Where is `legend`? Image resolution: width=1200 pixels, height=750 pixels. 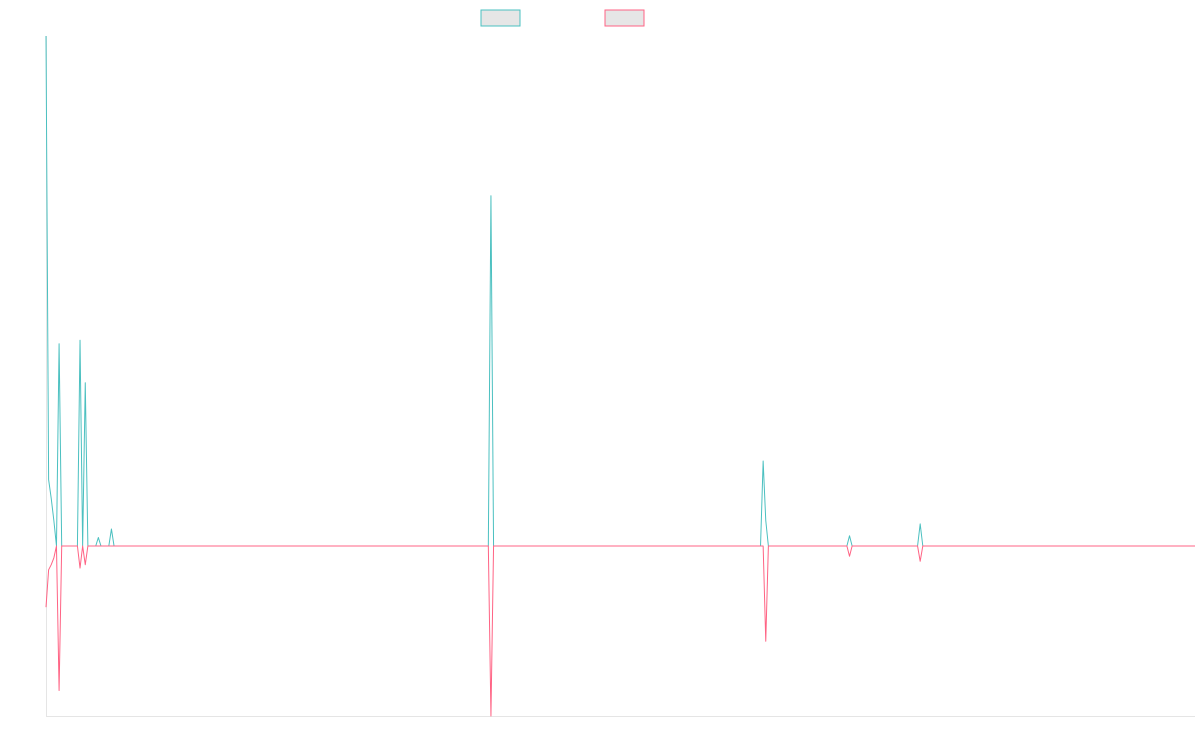 legend is located at coordinates (562, 18).